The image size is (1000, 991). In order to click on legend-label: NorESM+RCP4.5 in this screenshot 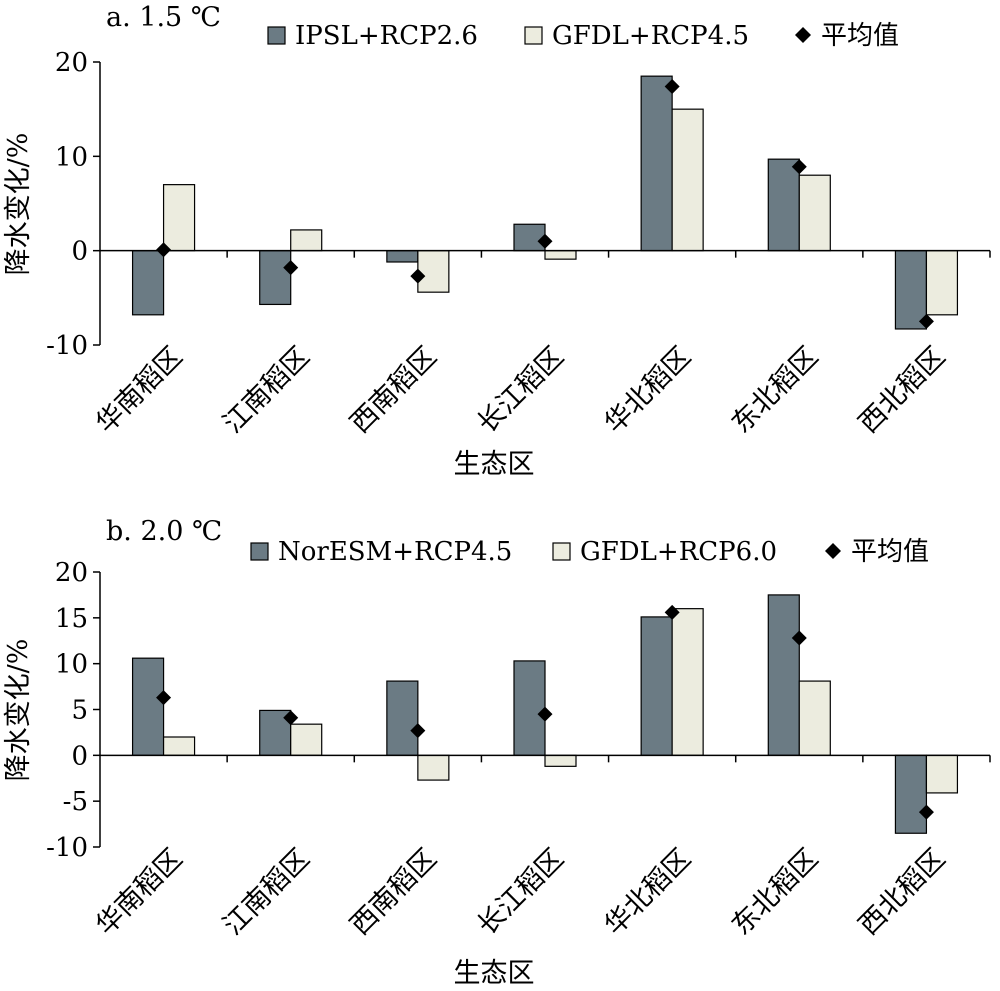, I will do `click(395, 552)`.